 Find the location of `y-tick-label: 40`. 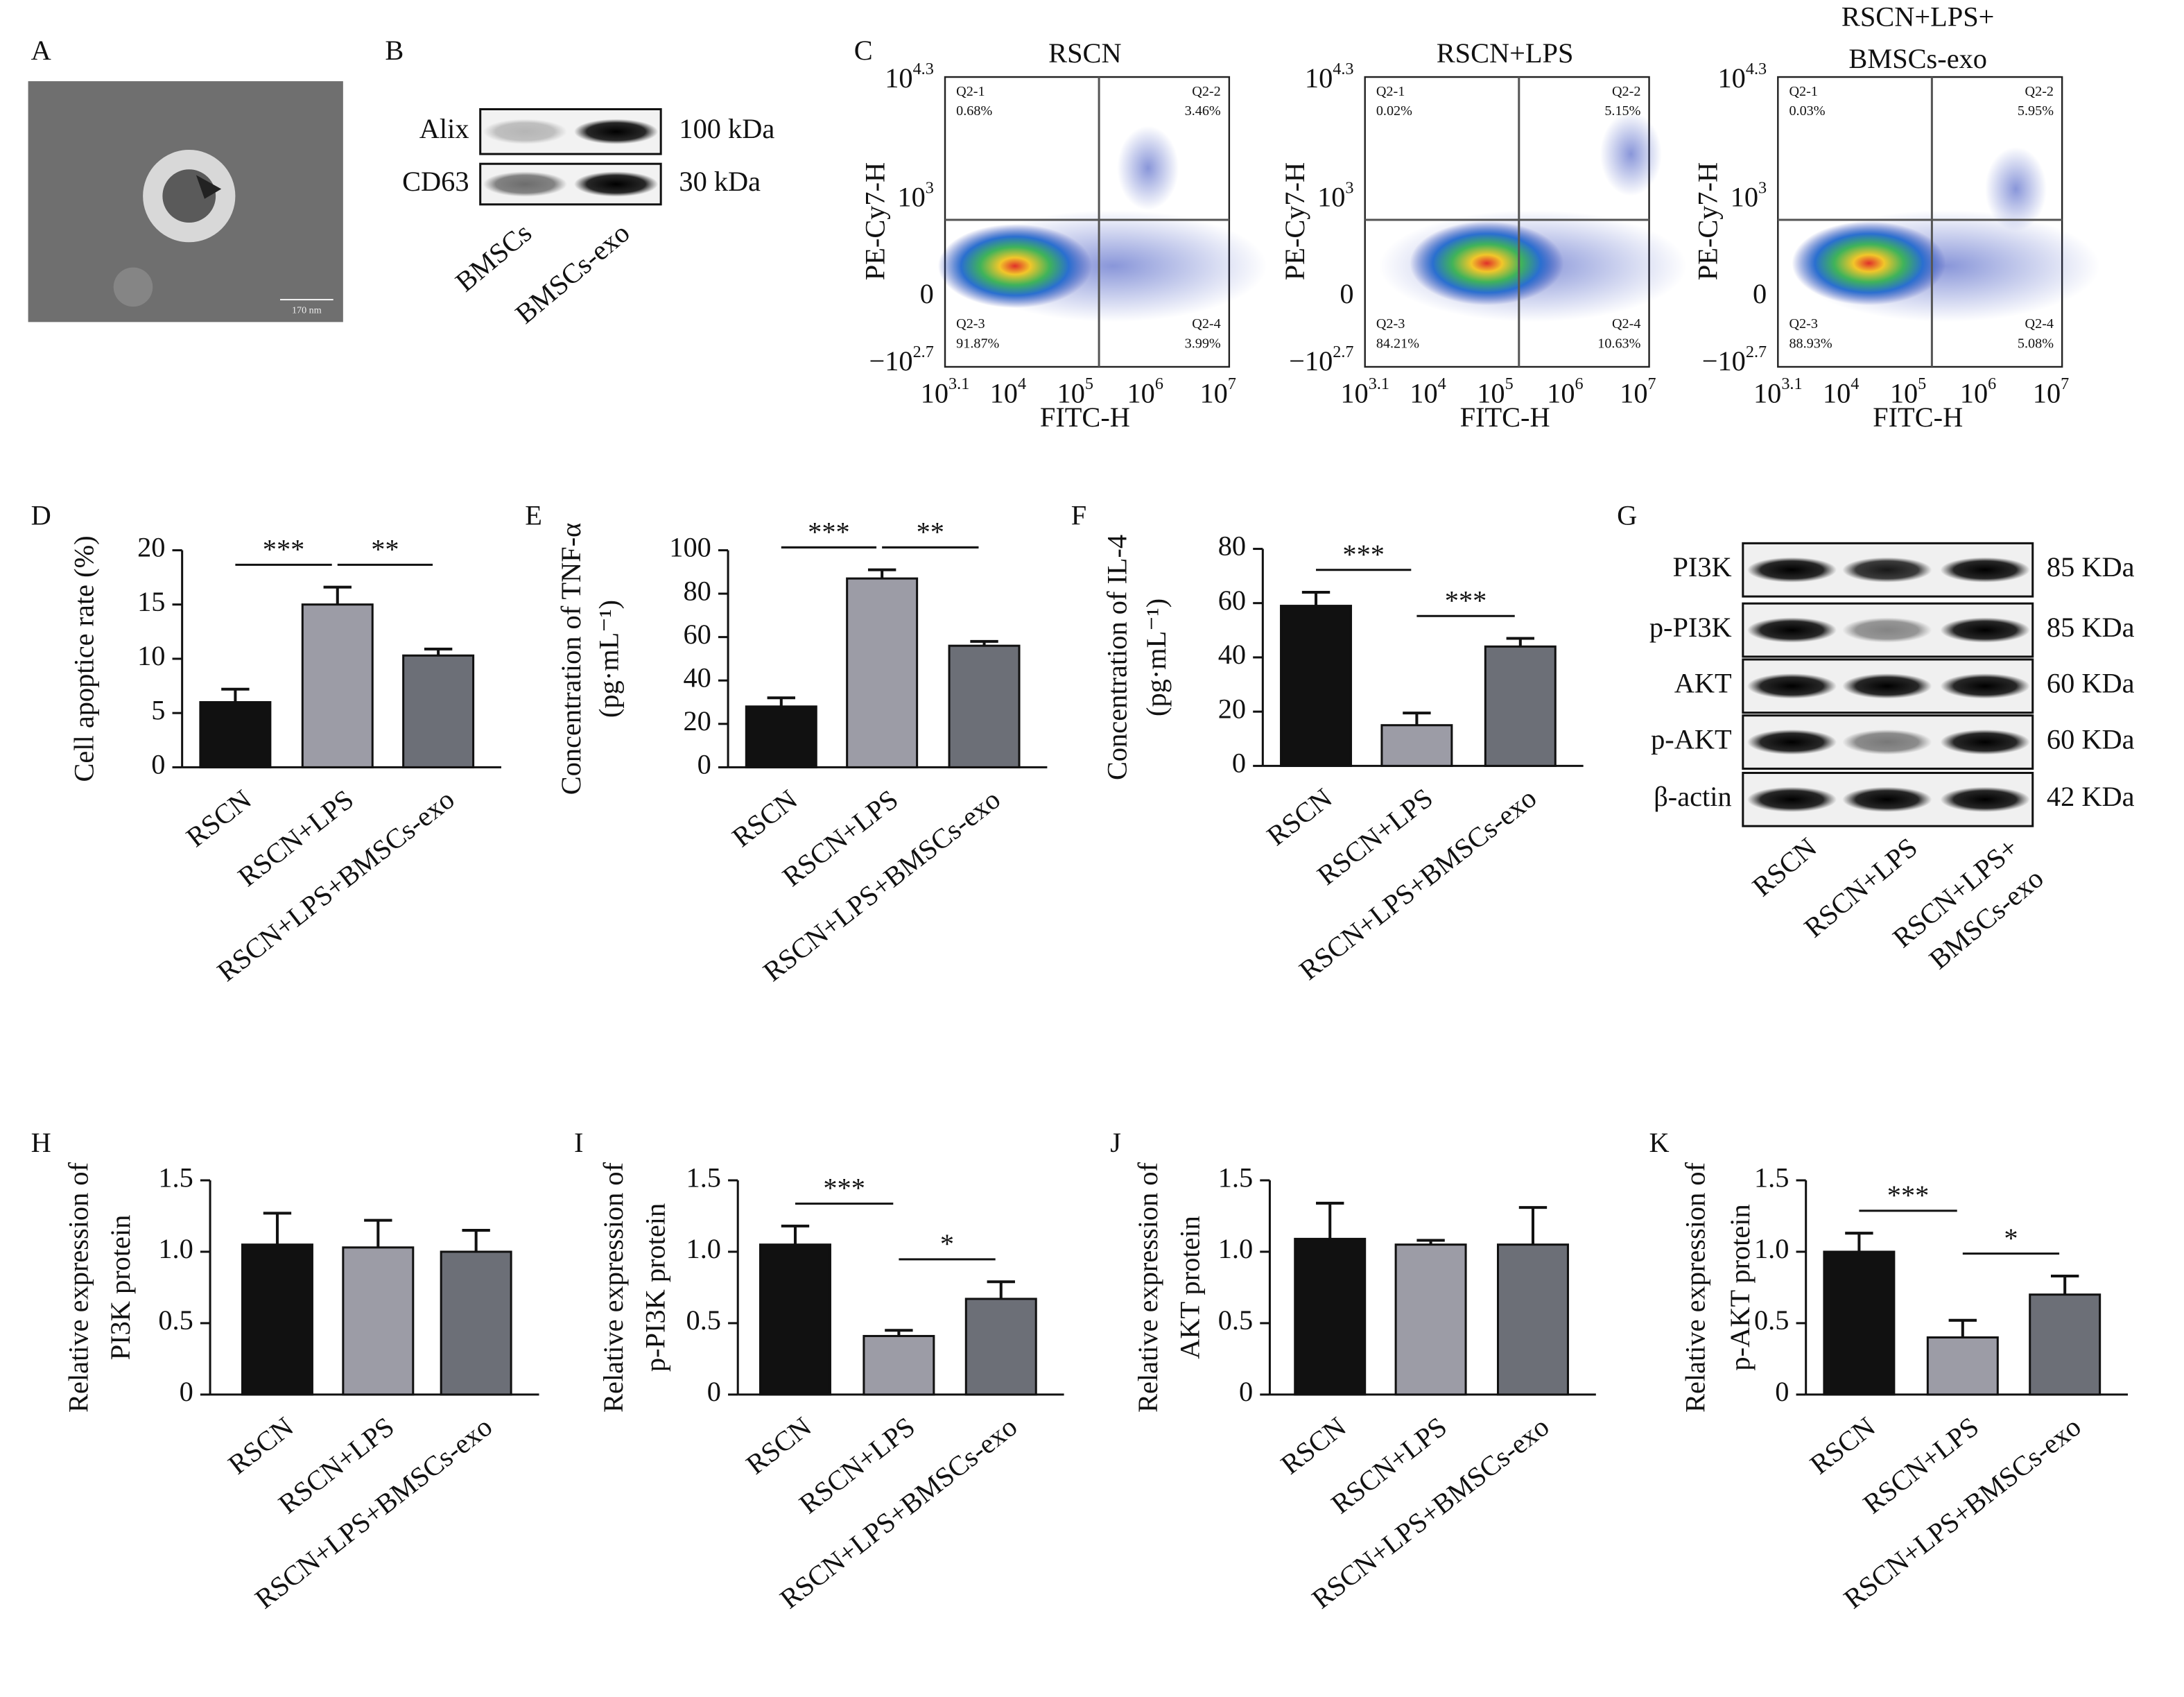

y-tick-label: 40 is located at coordinates (1232, 654).